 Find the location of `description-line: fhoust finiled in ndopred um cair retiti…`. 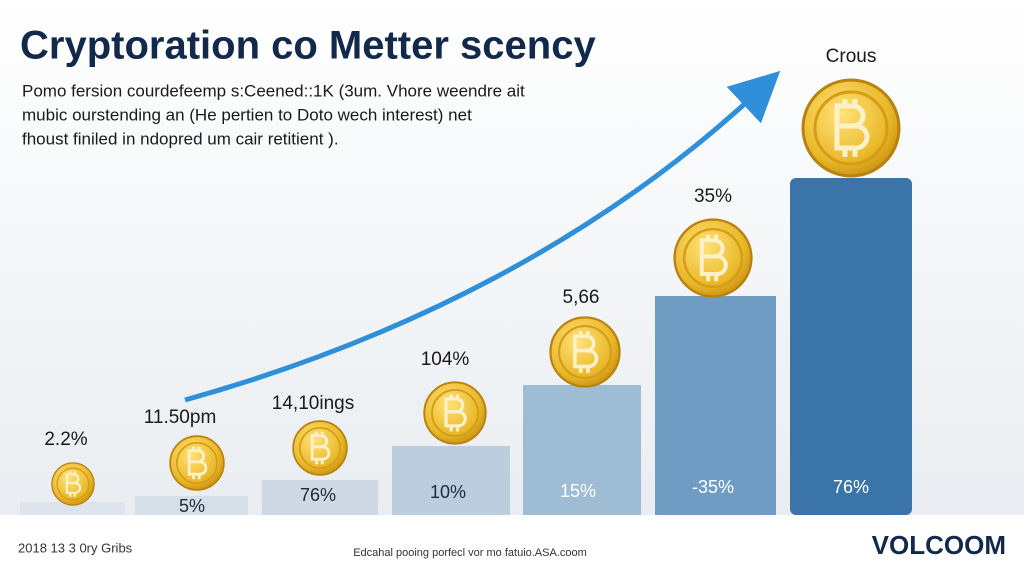

description-line: fhoust finiled in ndopred um cair retiti… is located at coordinates (180, 138).